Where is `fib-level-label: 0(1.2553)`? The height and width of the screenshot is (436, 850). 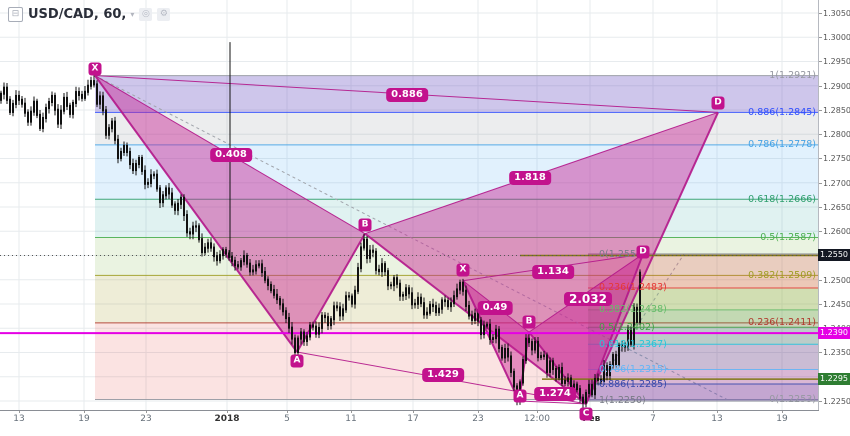 fib-level-label: 0(1.2553) is located at coordinates (622, 254).